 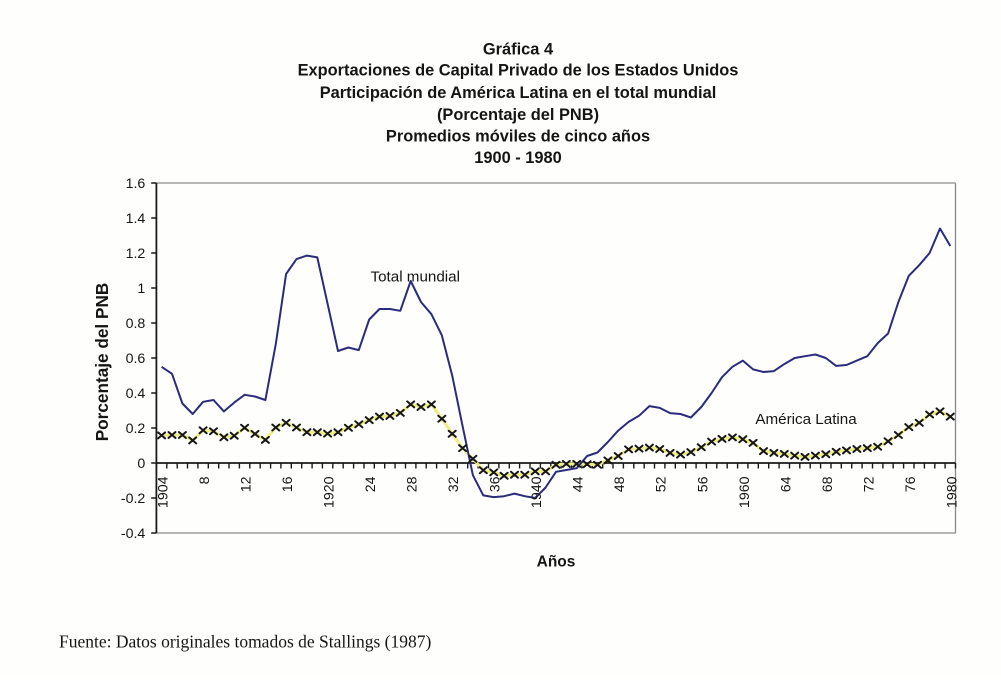 I want to click on svg-text: 72, so click(x=869, y=484).